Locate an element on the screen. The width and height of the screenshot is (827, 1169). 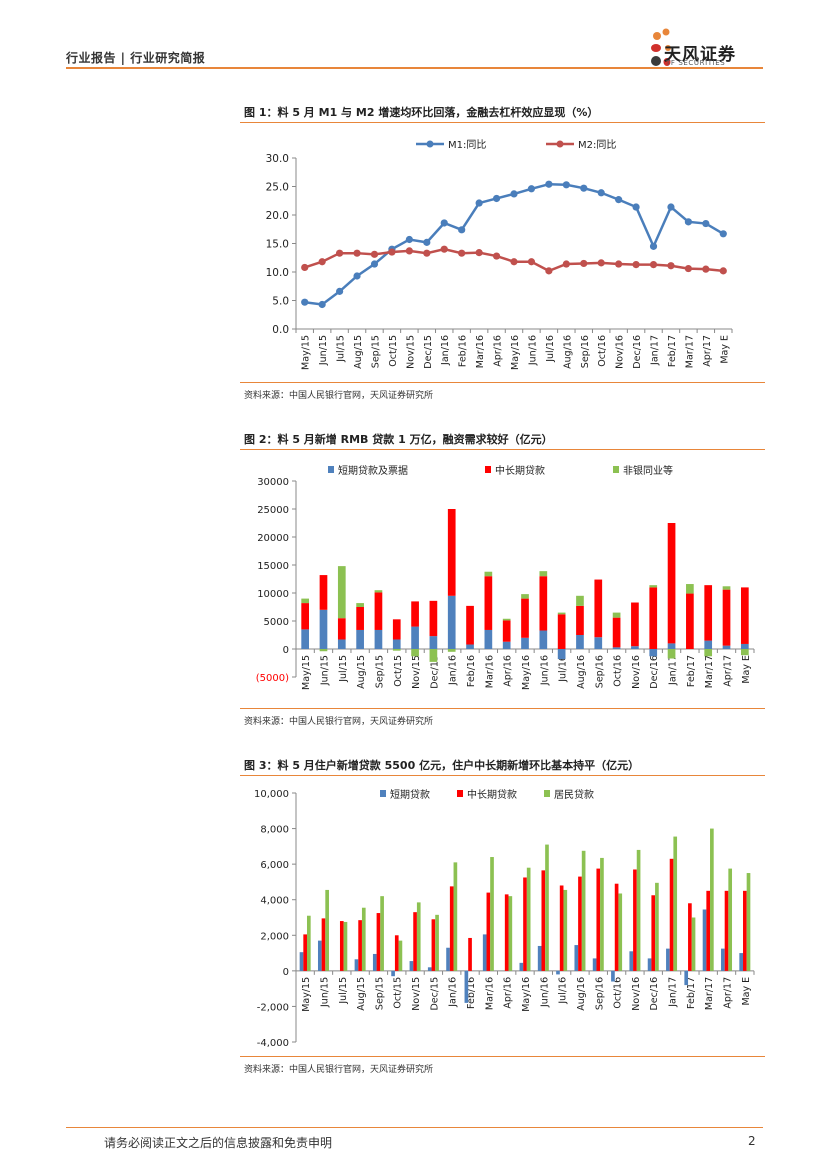
x-tick-label: Sep/15 is located at coordinates (379, 993).